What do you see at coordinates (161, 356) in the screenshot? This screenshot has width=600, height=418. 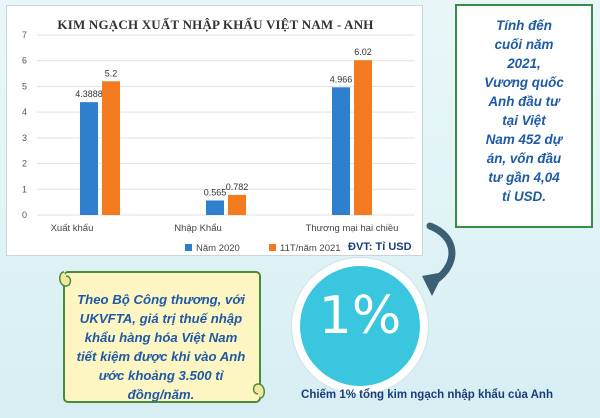 I see `scroll-note-line: tiết kiệm được khi vào Anh` at bounding box center [161, 356].